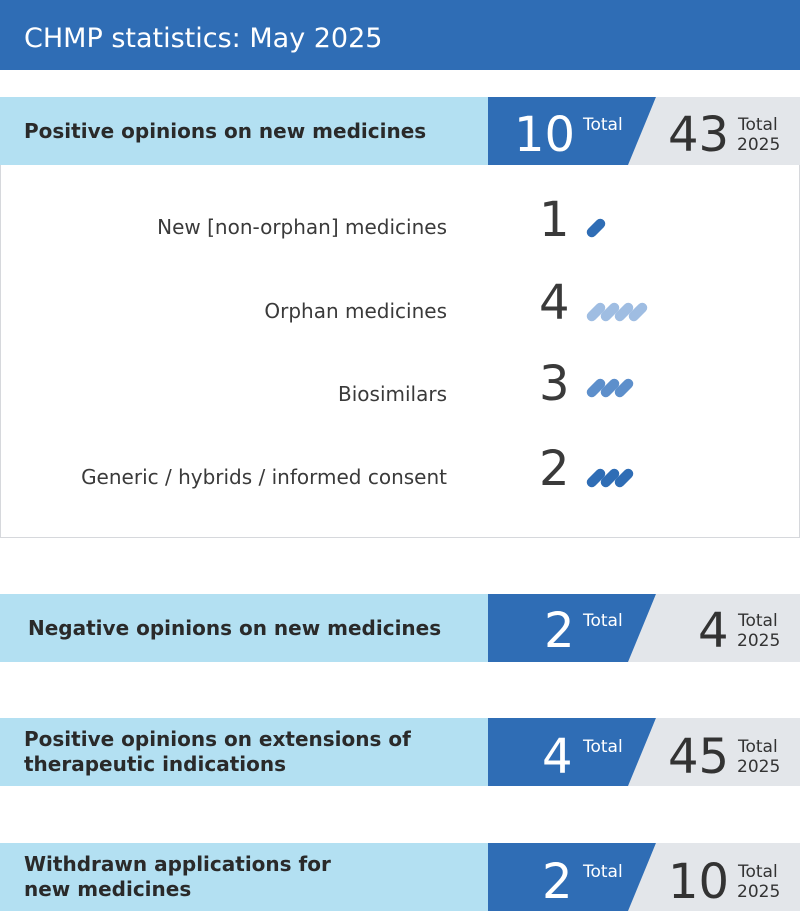 The width and height of the screenshot is (800, 920). What do you see at coordinates (554, 303) in the screenshot?
I see `breakdown-count: 4` at bounding box center [554, 303].